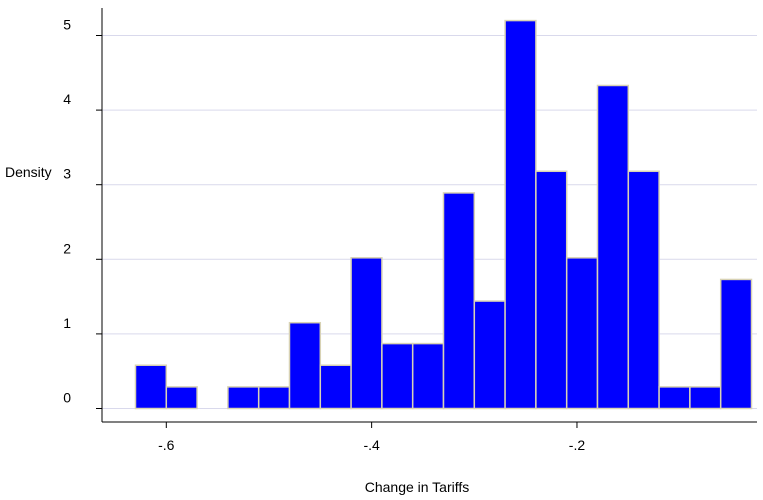 This screenshot has width=763, height=500. Describe the element at coordinates (67, 174) in the screenshot. I see `y-tick-label-3: 3` at that location.